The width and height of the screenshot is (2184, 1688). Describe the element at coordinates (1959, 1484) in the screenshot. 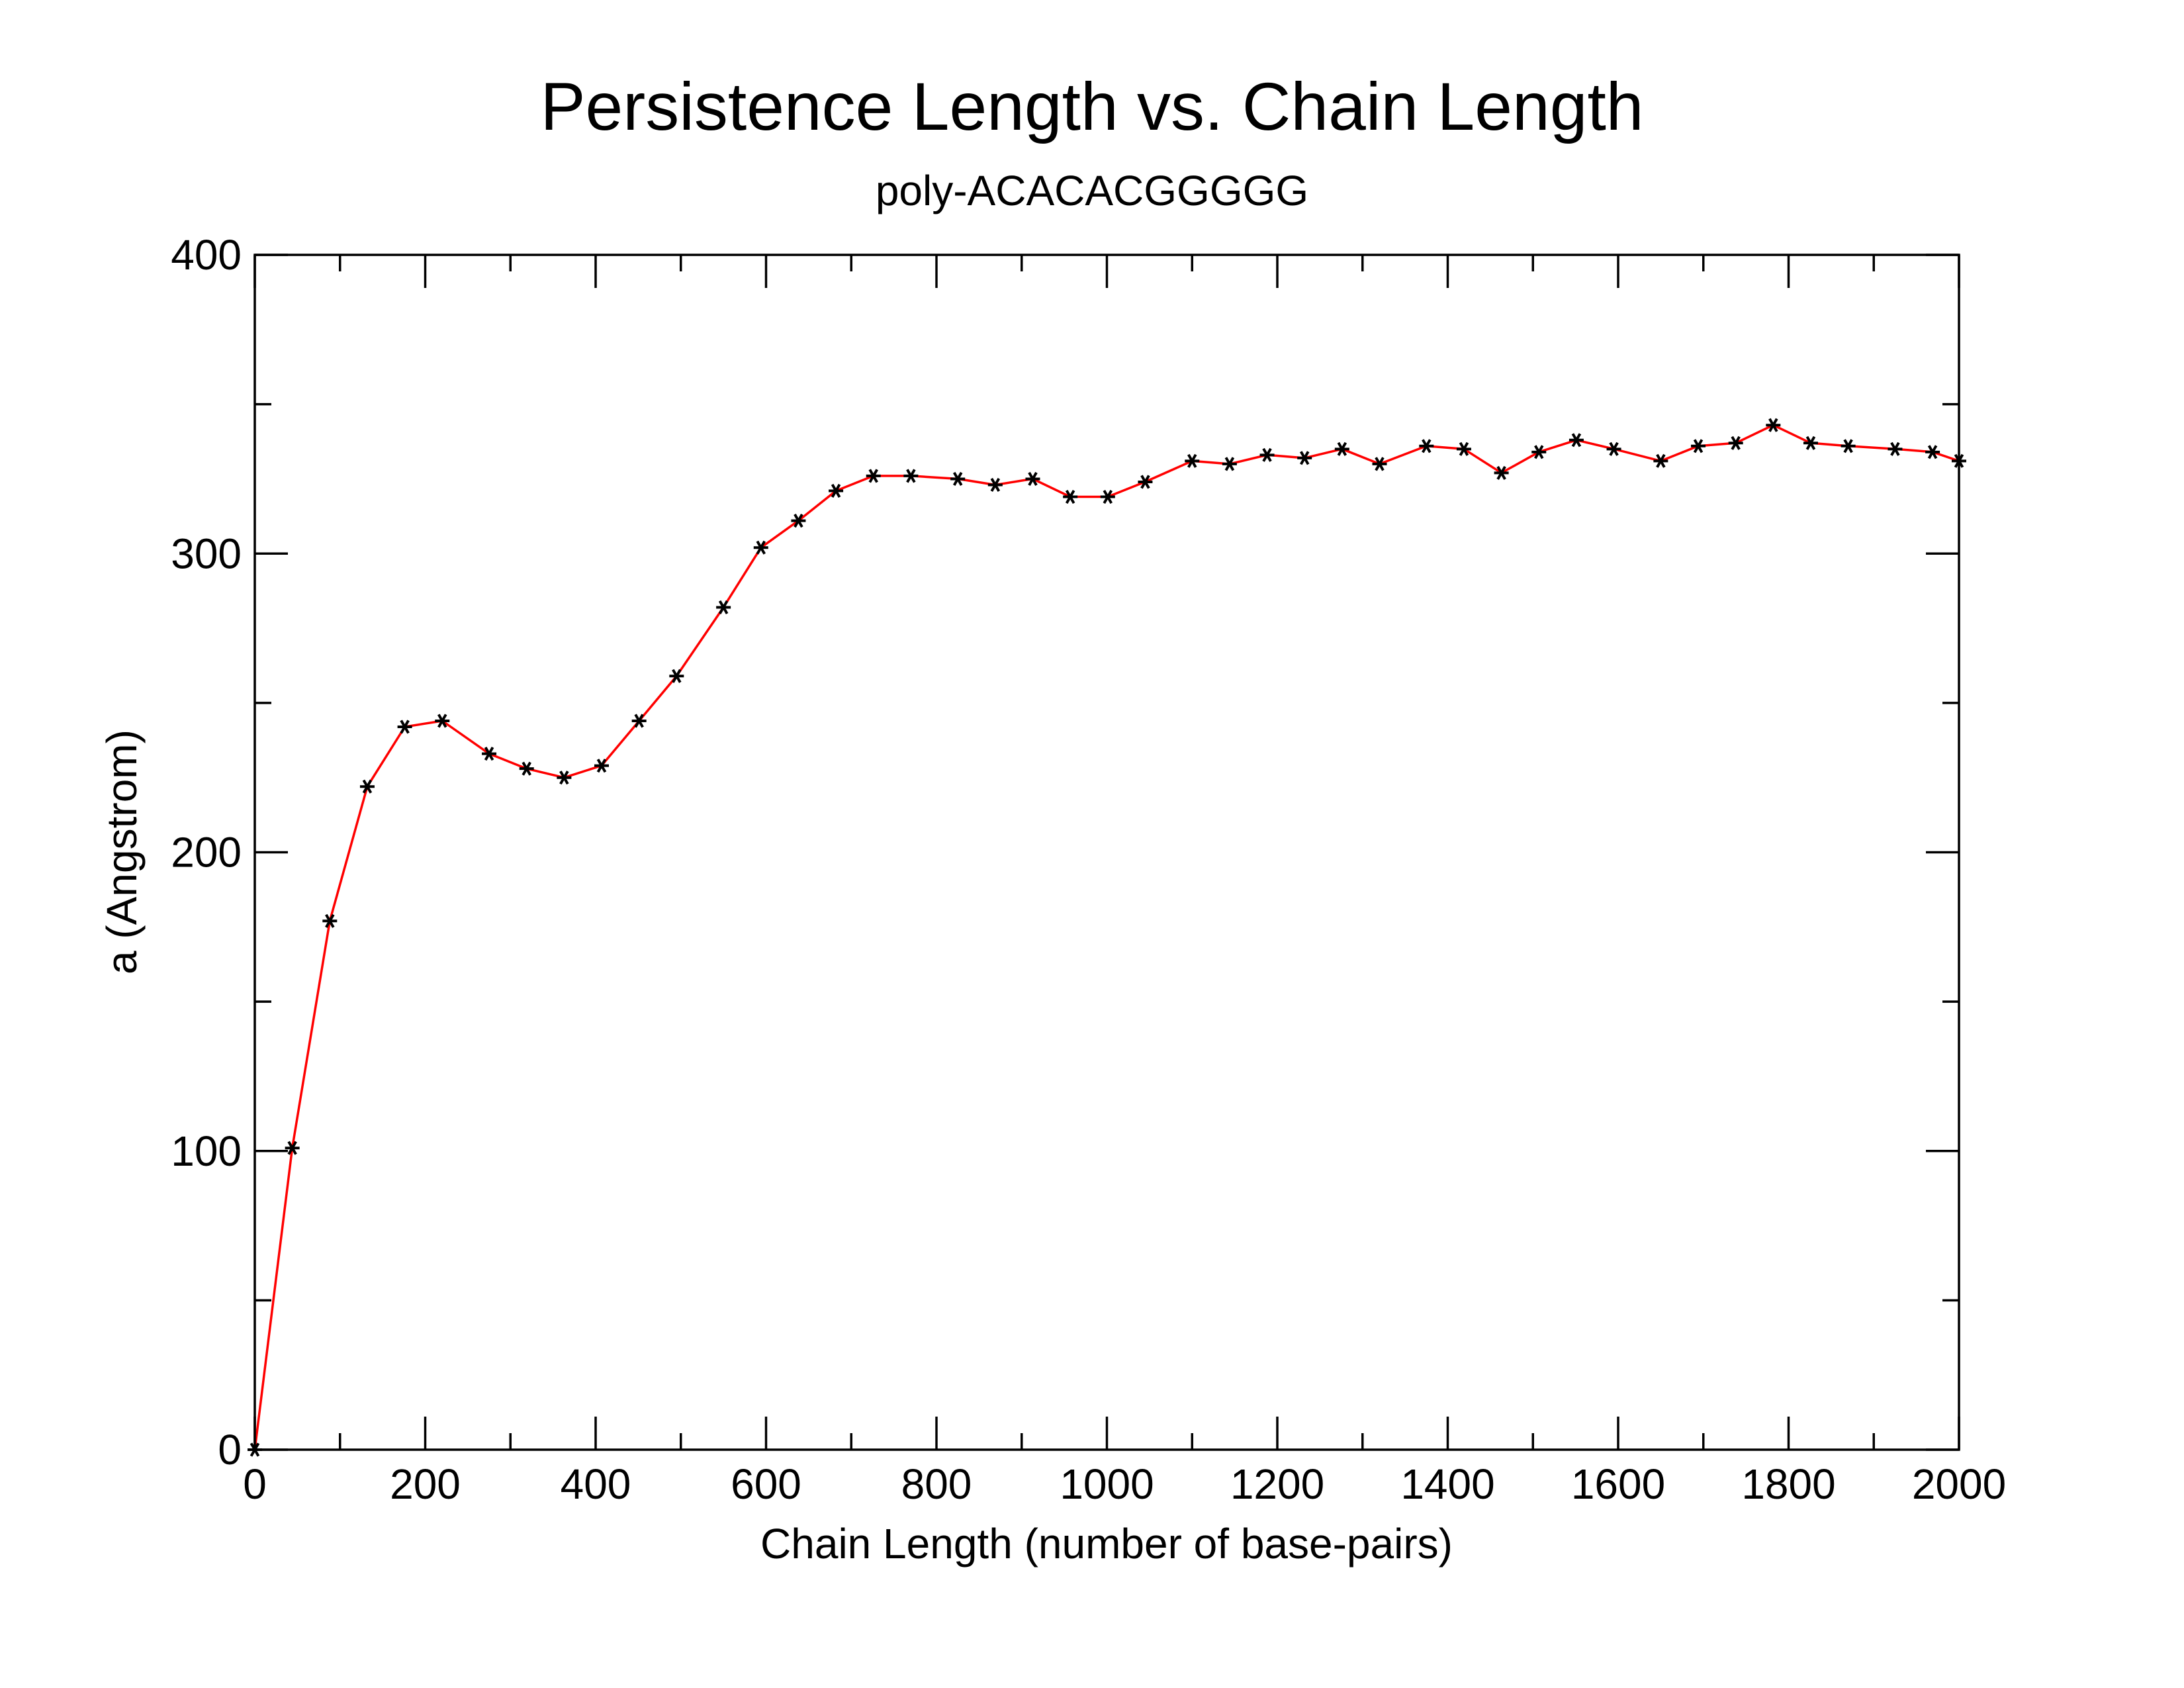

I see `x-tick-label: 2000` at that location.